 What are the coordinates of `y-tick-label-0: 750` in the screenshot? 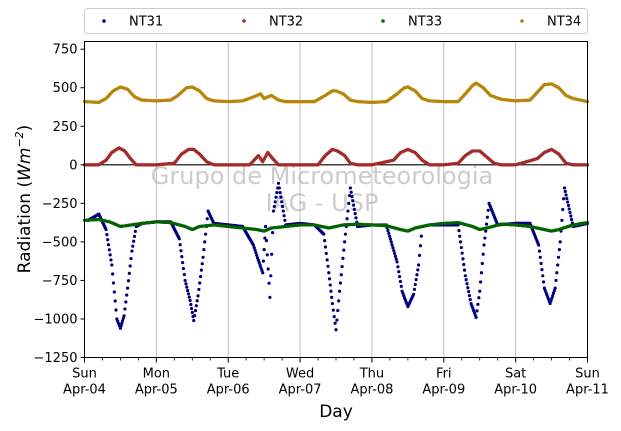 It's located at (65, 50).